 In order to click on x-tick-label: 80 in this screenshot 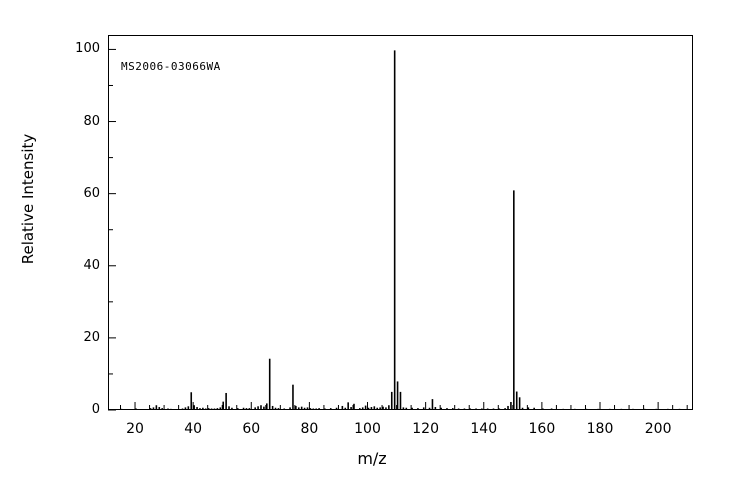, I will do `click(309, 429)`.